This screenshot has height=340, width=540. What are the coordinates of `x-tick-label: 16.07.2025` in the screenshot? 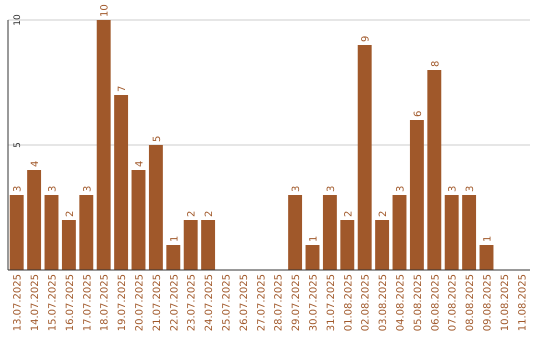 It's located at (70, 303).